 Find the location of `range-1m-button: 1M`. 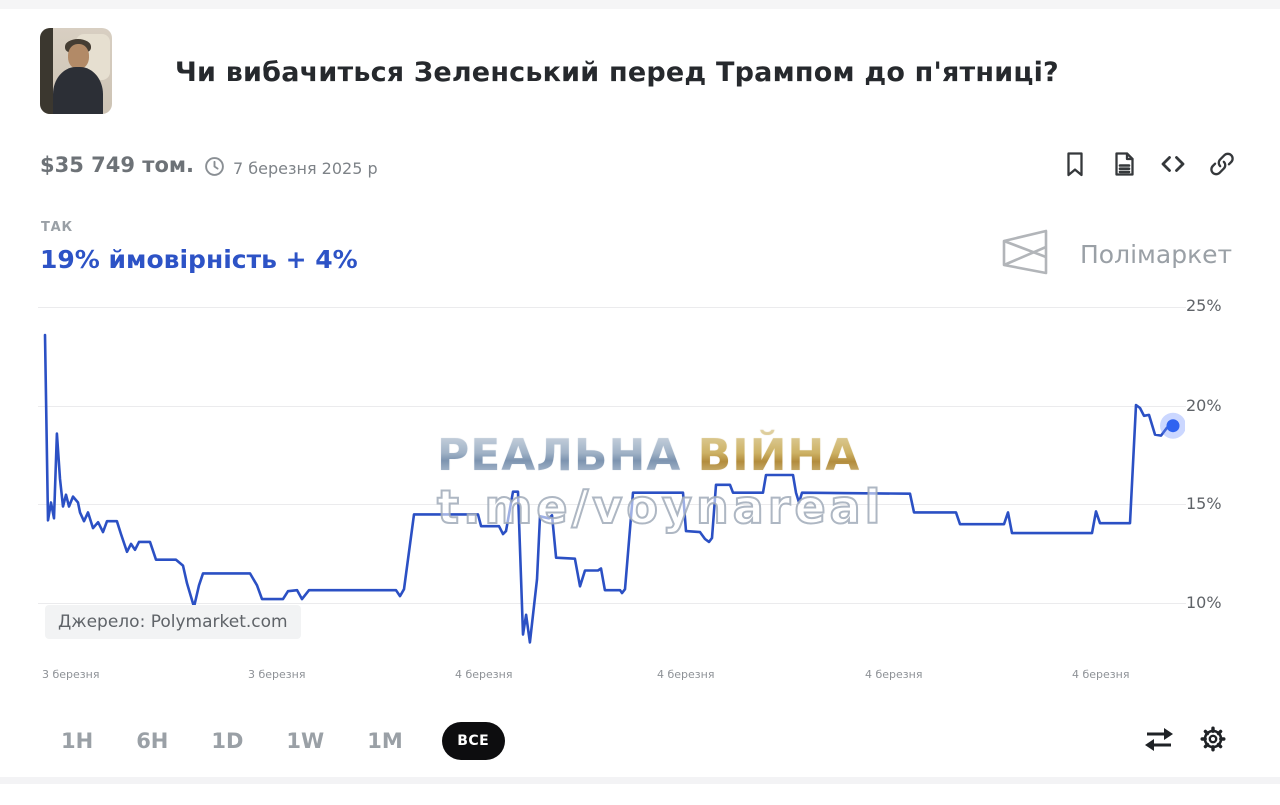

range-1m-button: 1M is located at coordinates (385, 741).